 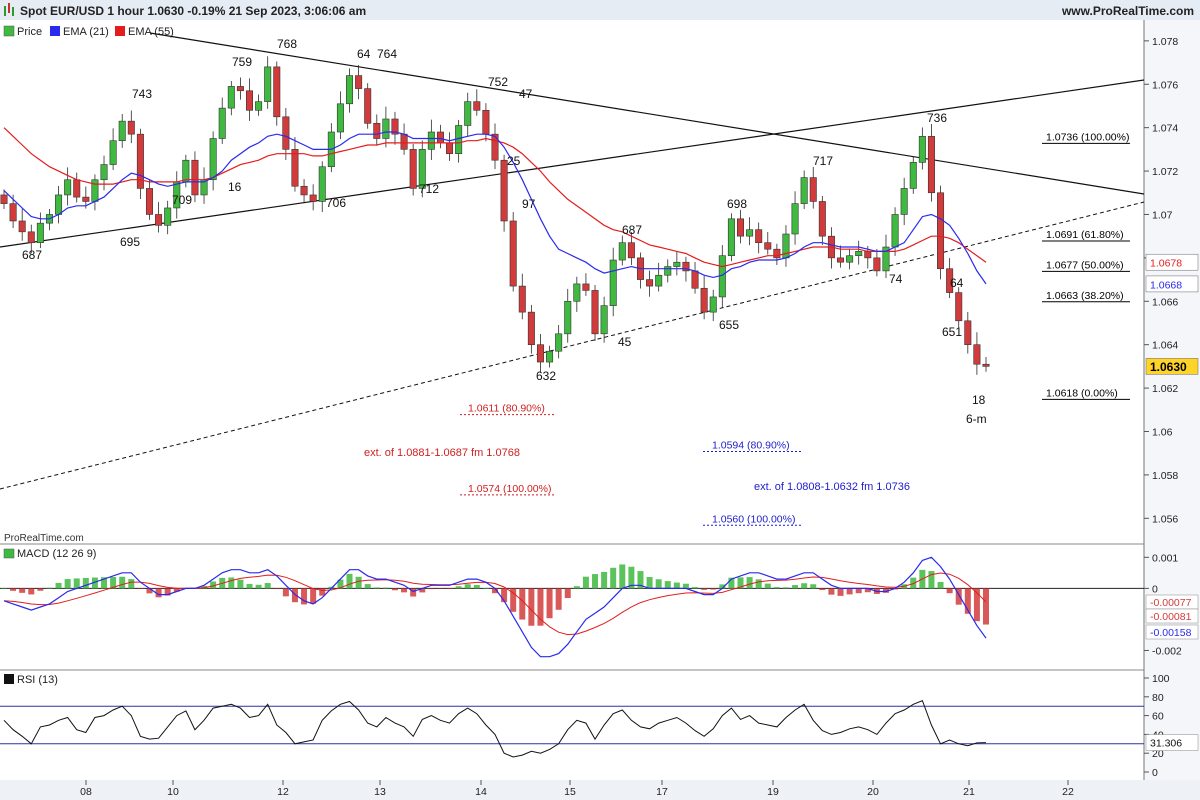 What do you see at coordinates (1158, 754) in the screenshot?
I see `rsi-tick-label: 20` at bounding box center [1158, 754].